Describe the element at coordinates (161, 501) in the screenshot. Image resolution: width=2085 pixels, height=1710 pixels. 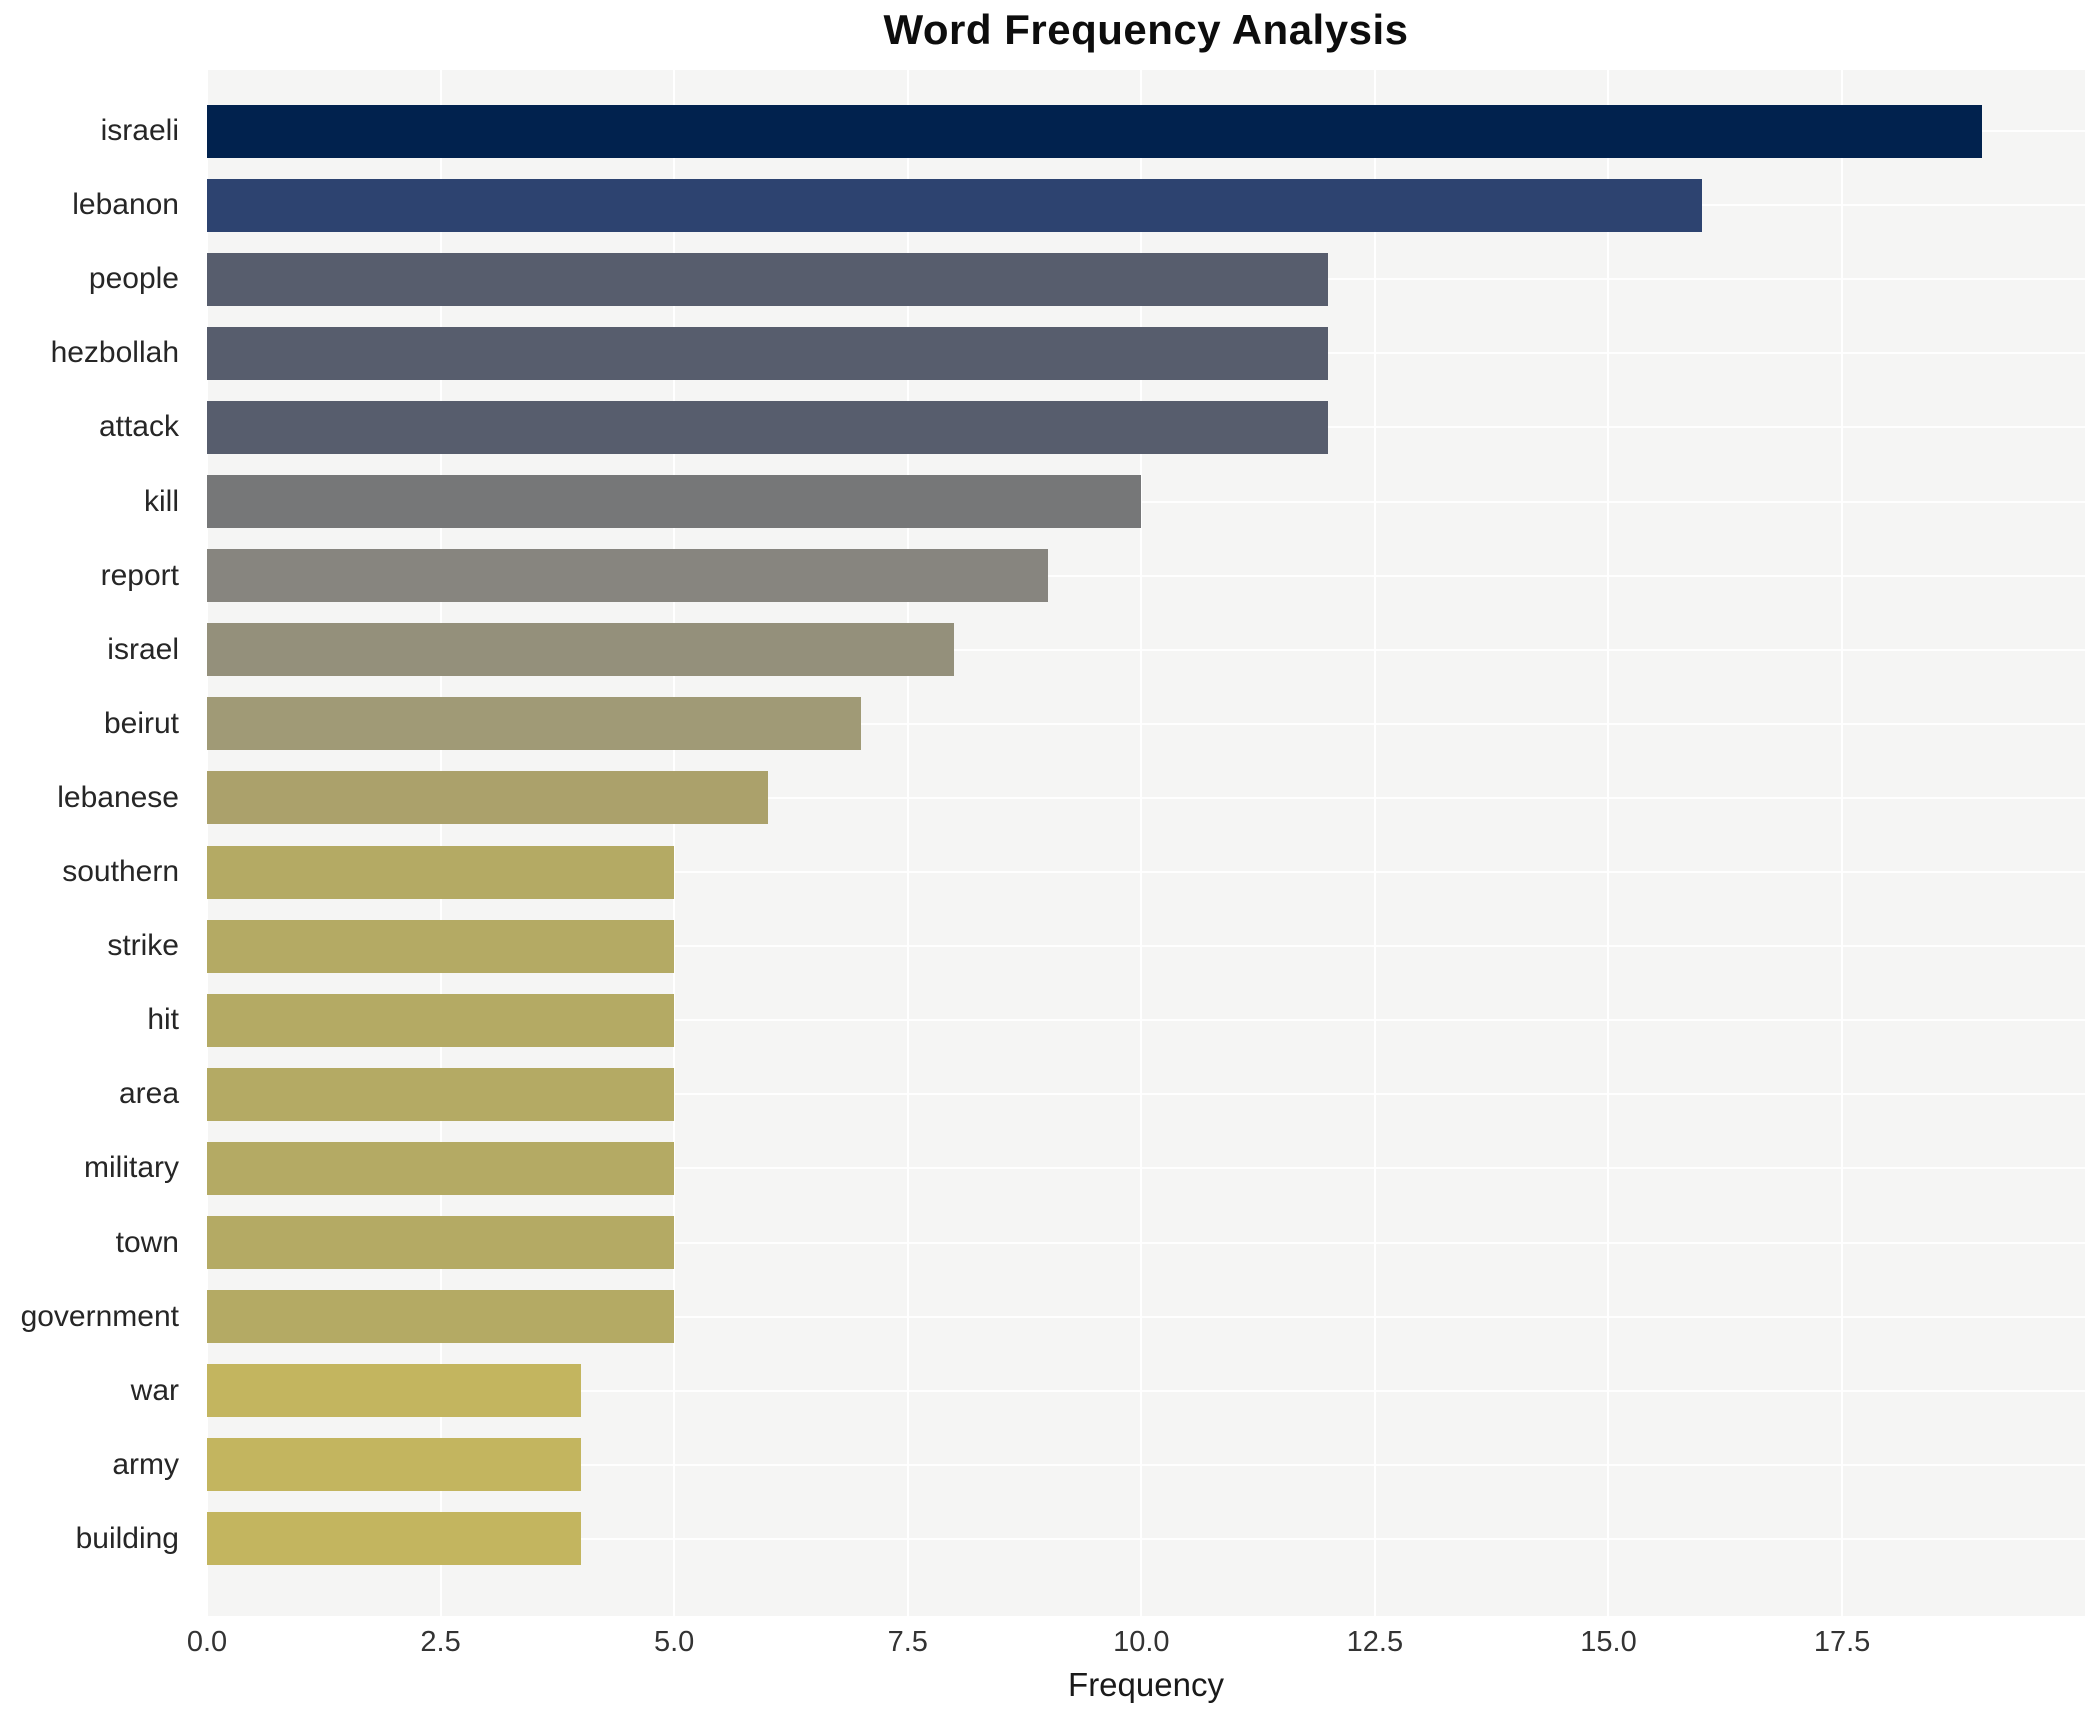
I see `category-label: kill` at that location.